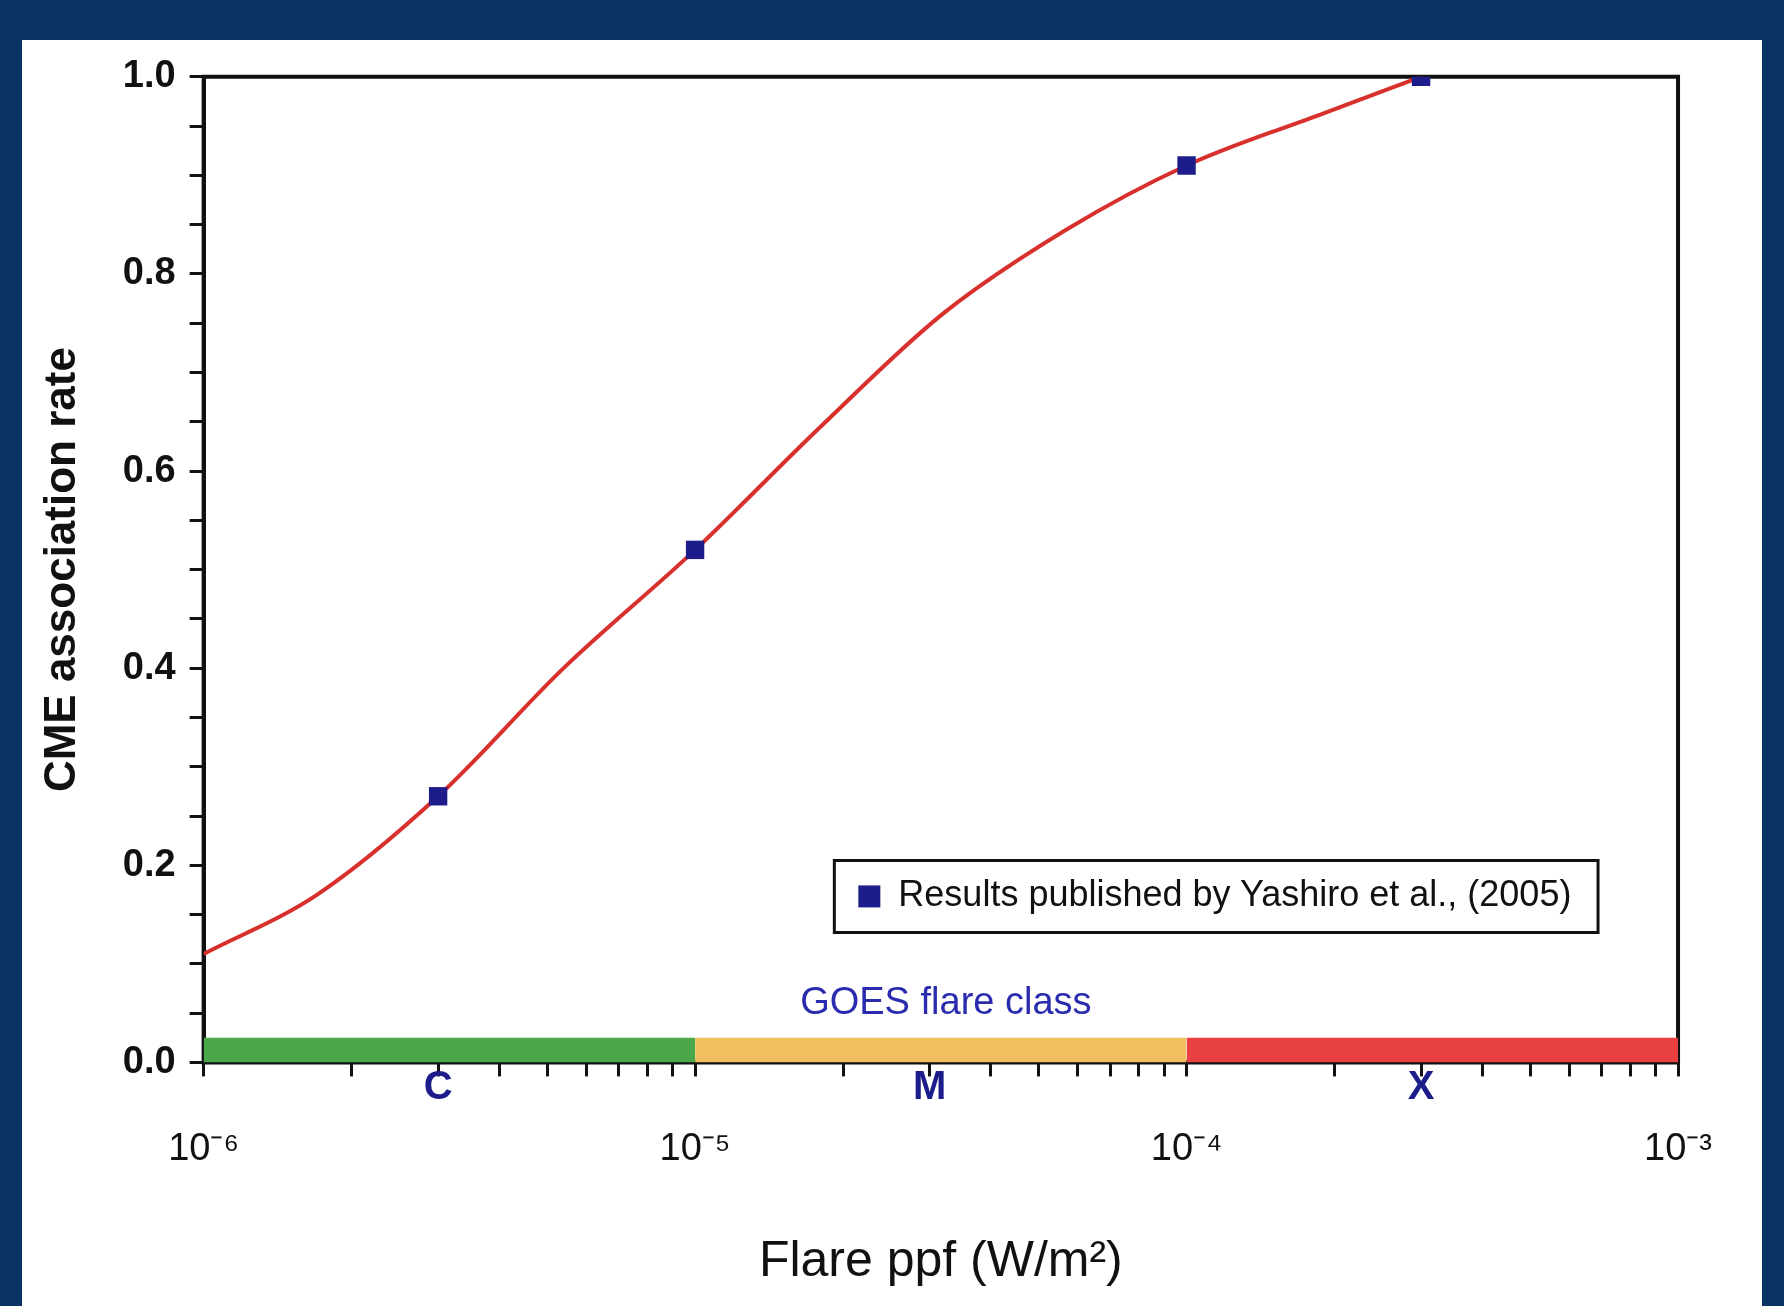 This screenshot has width=1784, height=1306. What do you see at coordinates (929, 1085) in the screenshot?
I see `annotation: M` at bounding box center [929, 1085].